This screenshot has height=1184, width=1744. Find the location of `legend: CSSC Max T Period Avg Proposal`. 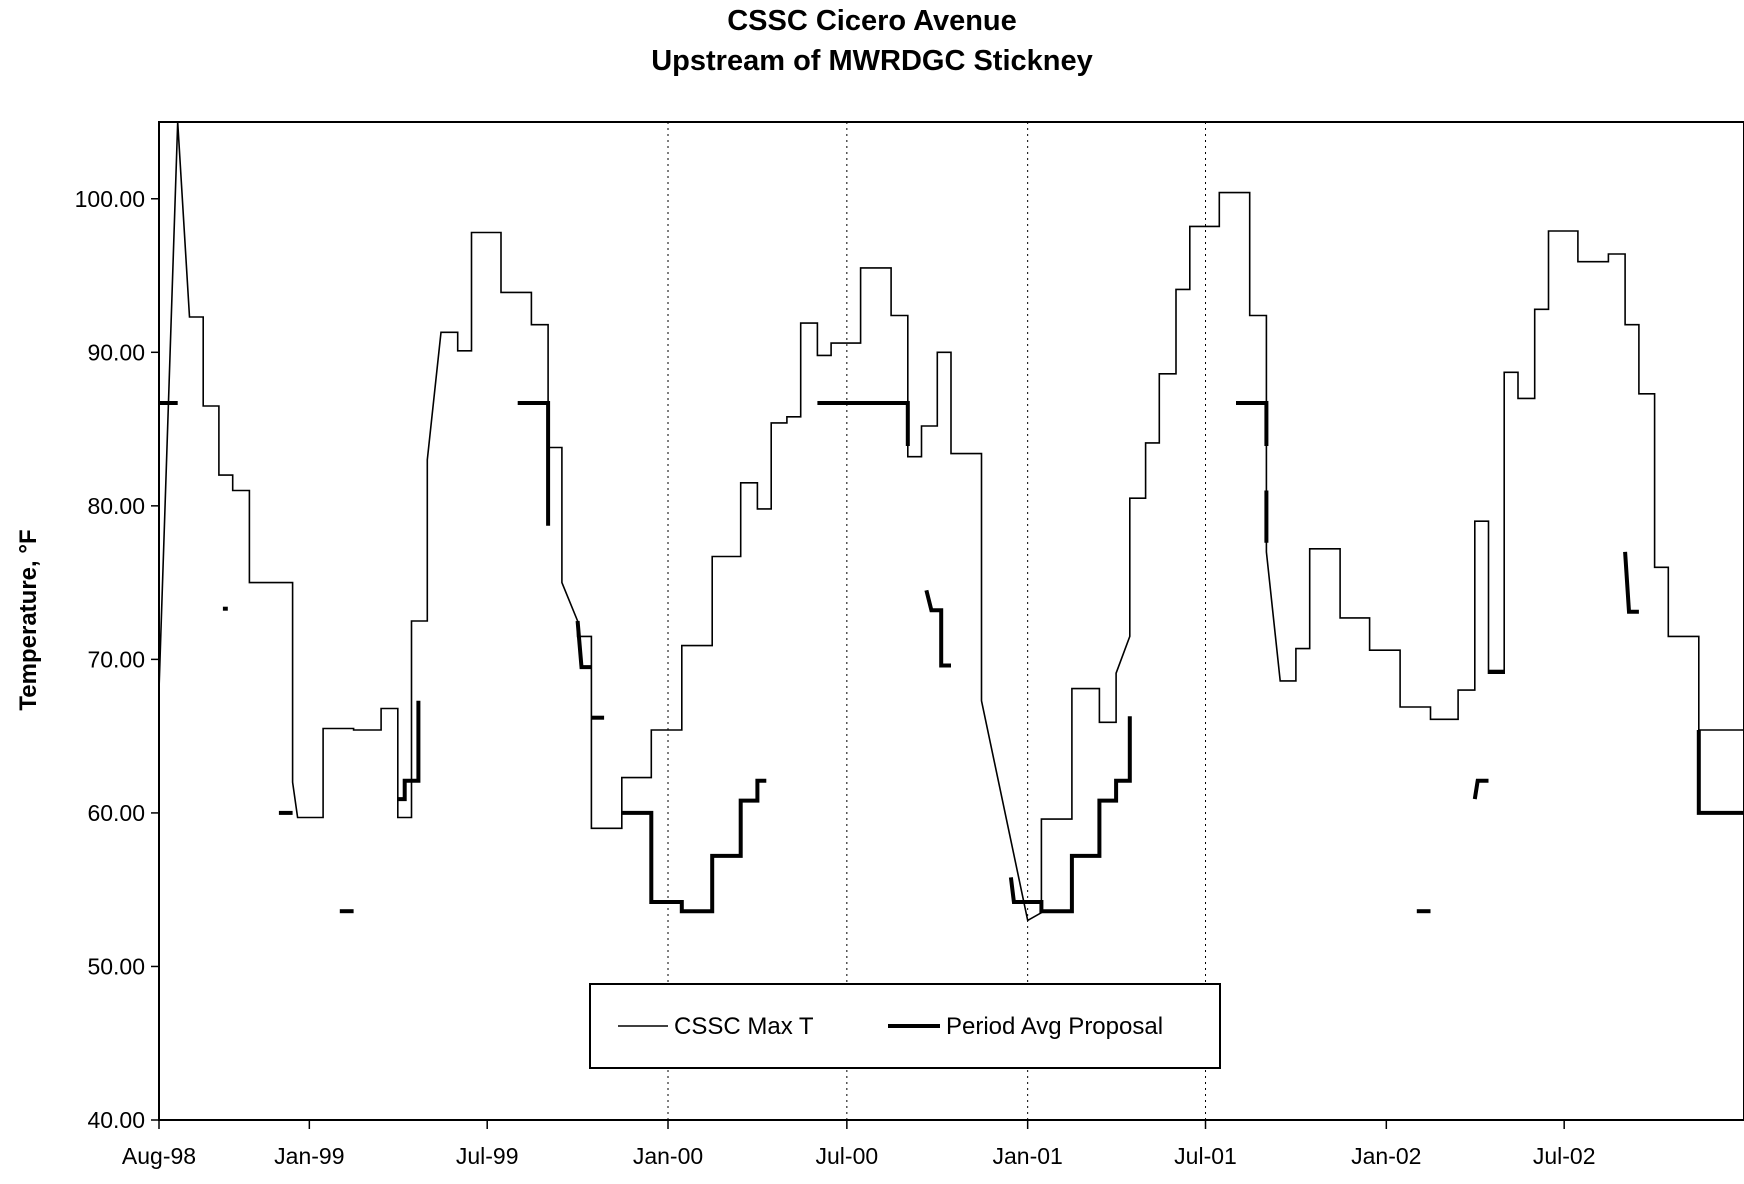

legend: CSSC Max T Period Avg Proposal is located at coordinates (905, 1026).